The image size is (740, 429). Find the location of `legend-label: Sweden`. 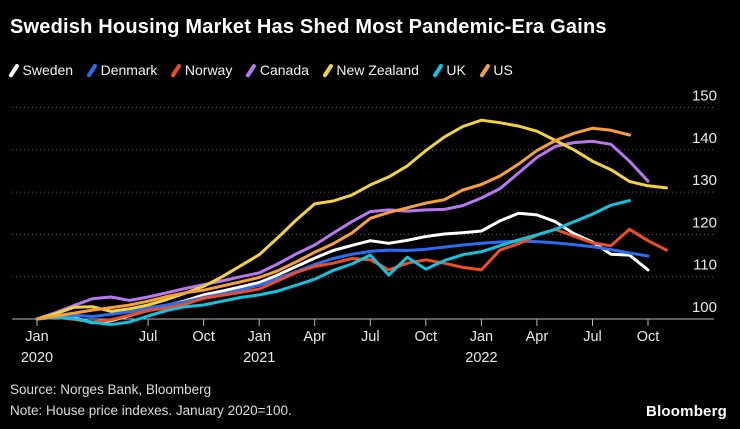

legend-label: Sweden is located at coordinates (48, 70).